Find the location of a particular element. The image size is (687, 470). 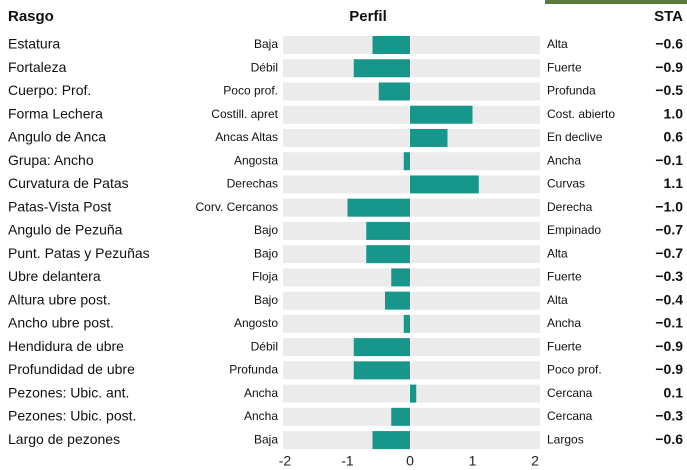

high-label: En declive is located at coordinates (575, 137).